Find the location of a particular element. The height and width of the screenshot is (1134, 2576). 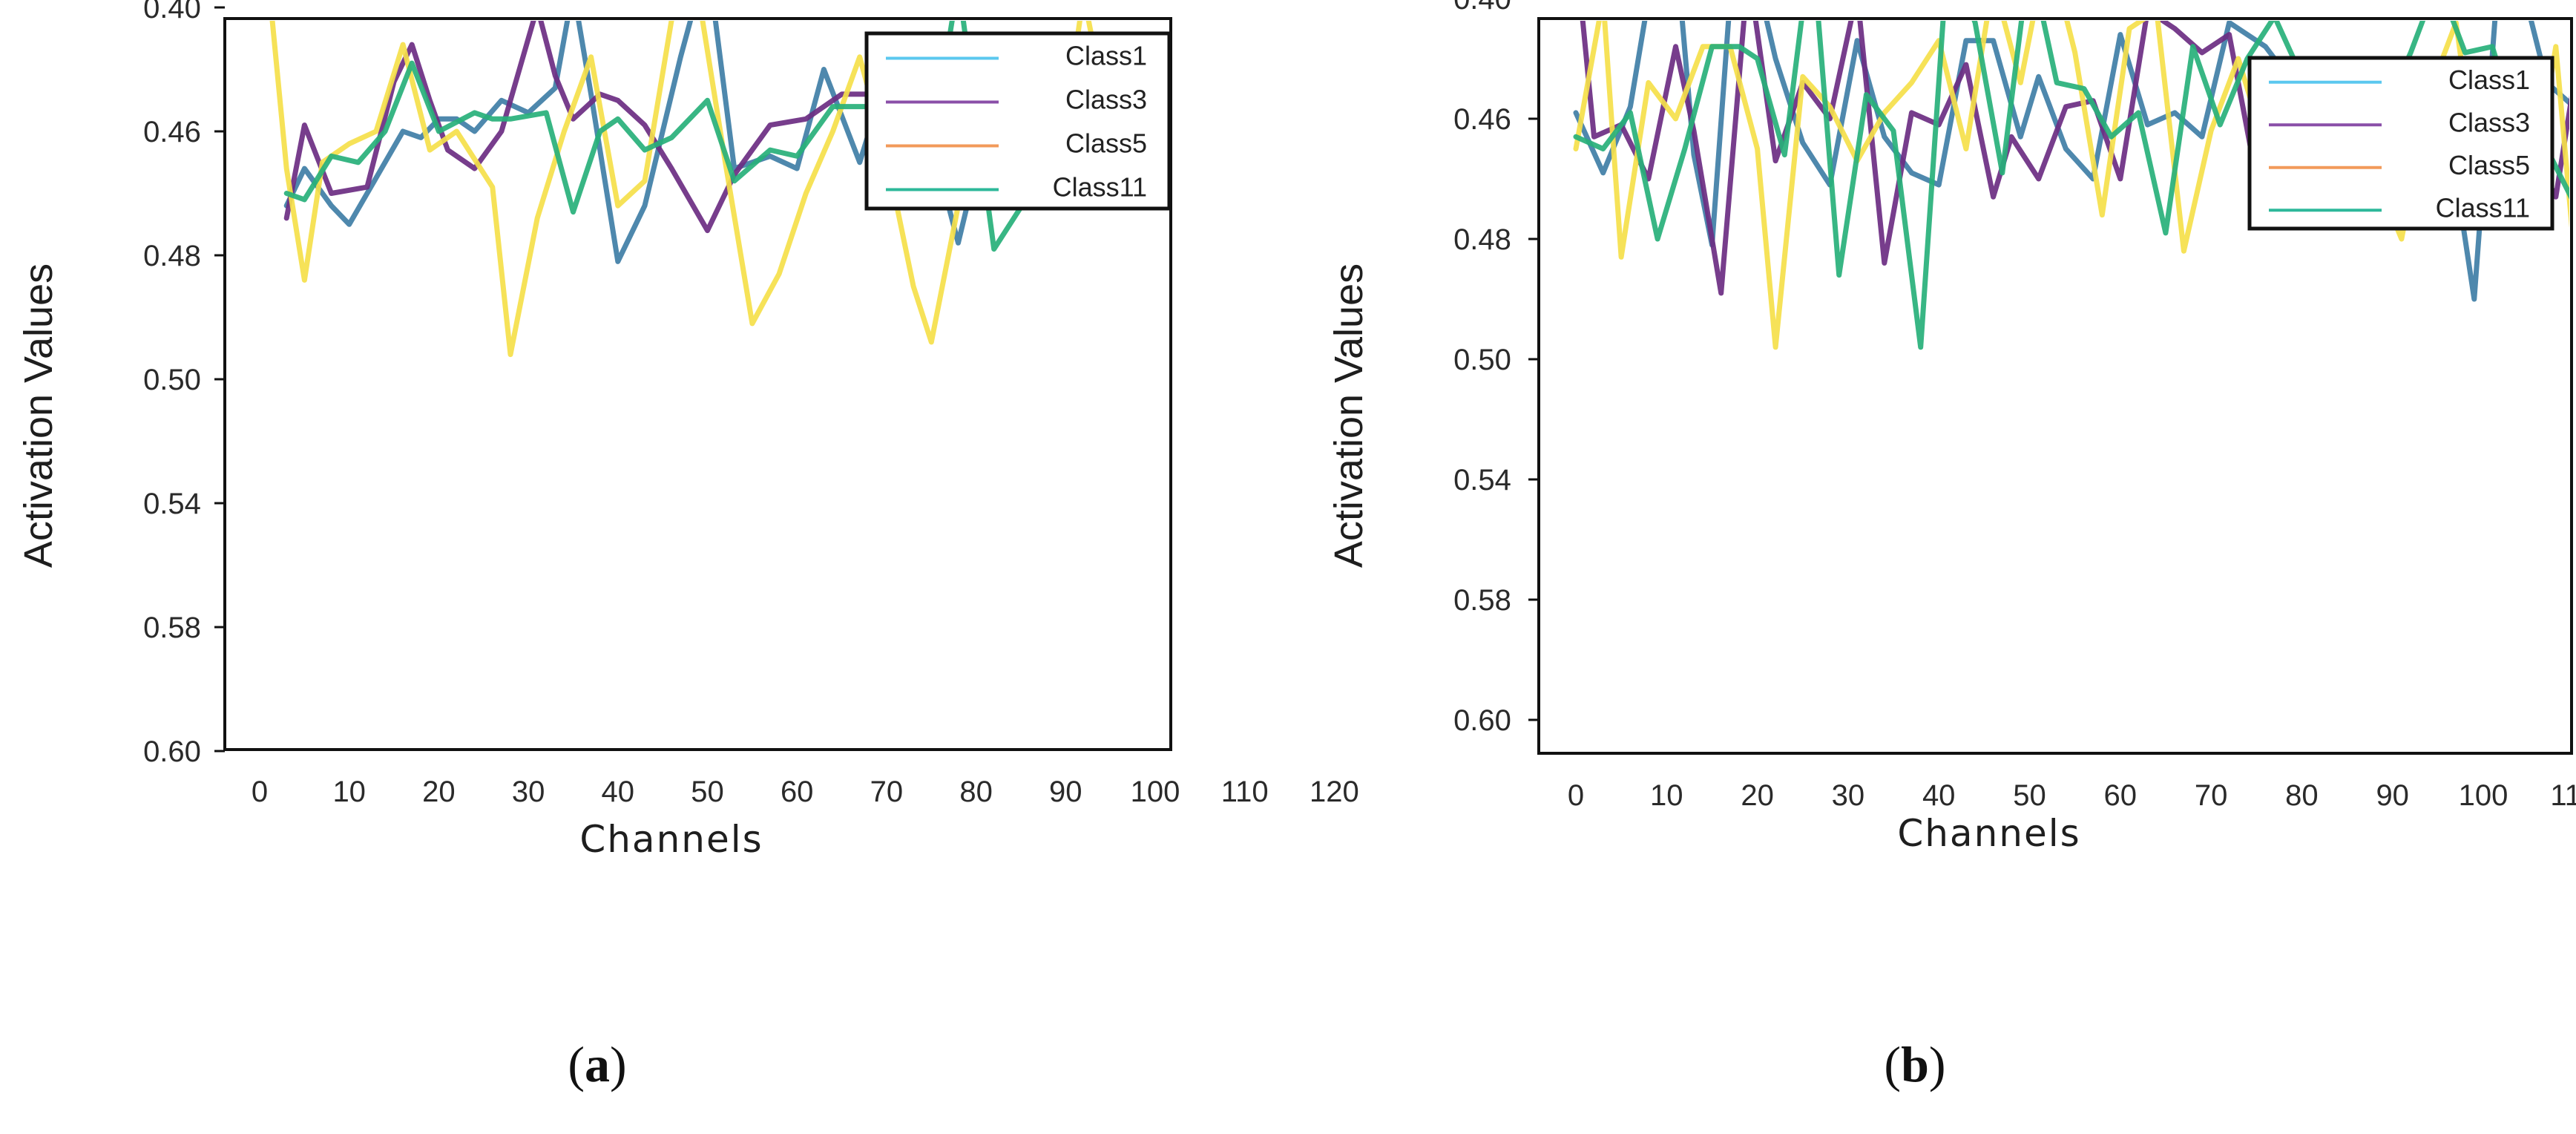

series-line-class1 is located at coordinates (2071, 161).